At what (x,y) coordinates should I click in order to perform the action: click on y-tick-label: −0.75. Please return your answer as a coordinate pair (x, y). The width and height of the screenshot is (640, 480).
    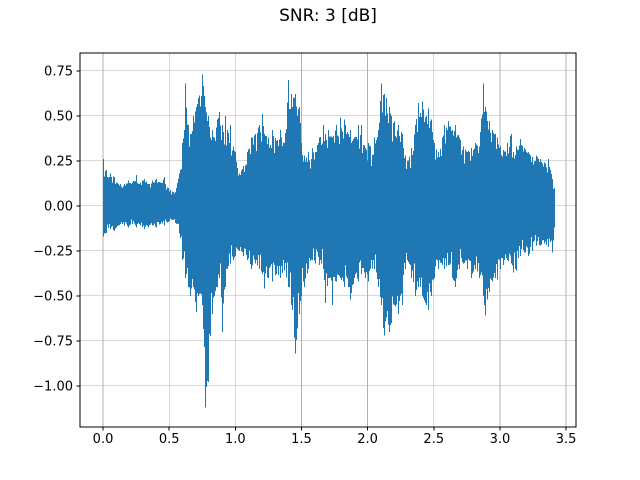
    Looking at the image, I should click on (53, 341).